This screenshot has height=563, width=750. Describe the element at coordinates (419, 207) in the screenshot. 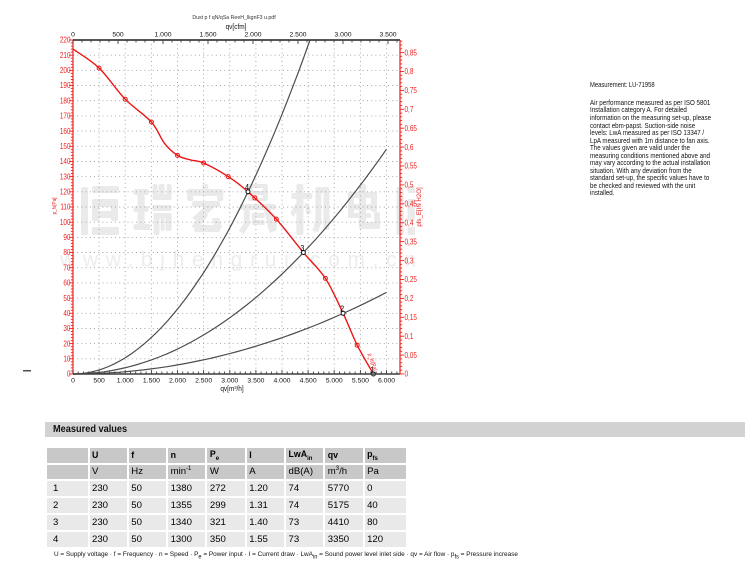

I see `svg-text: pfs_E[IN H2O]` at that location.